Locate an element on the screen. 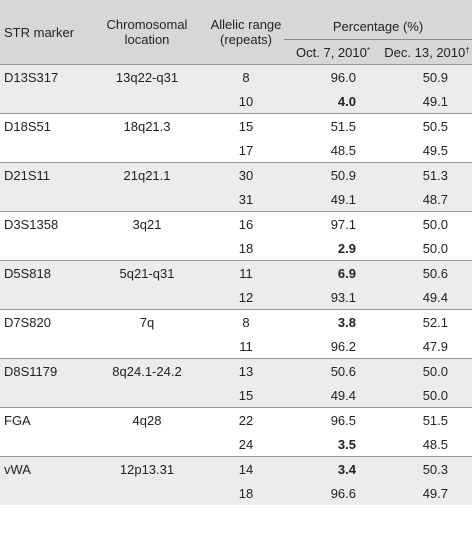 This screenshot has height=552, width=472. cell-percentage-oct: 2.9 is located at coordinates (346, 248).